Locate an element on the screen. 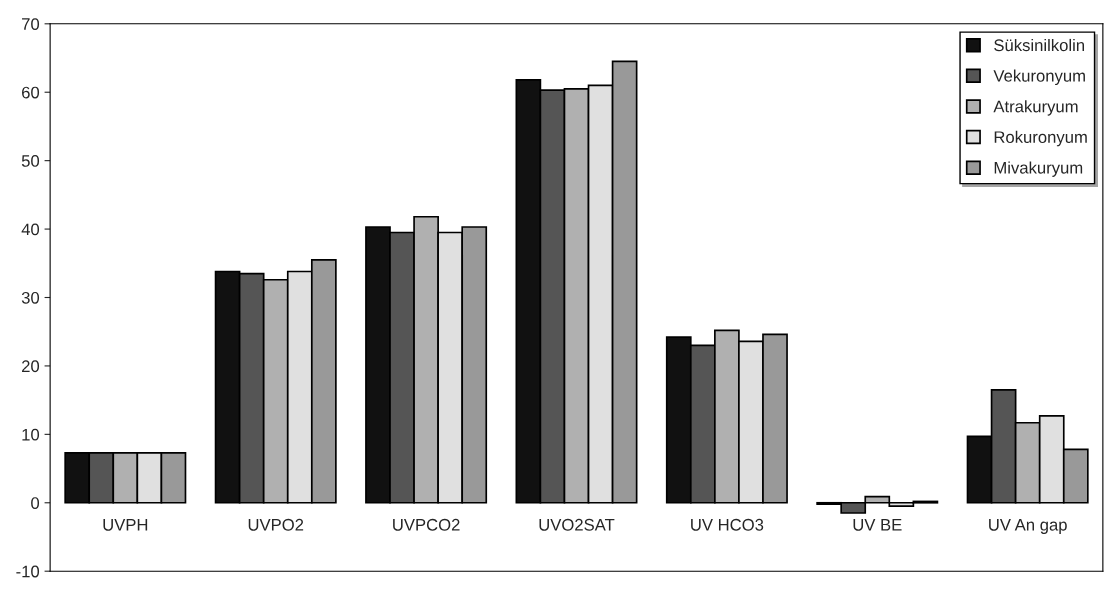 This screenshot has width=1114, height=595. legend-label: Süksinilkolin is located at coordinates (1039, 45).